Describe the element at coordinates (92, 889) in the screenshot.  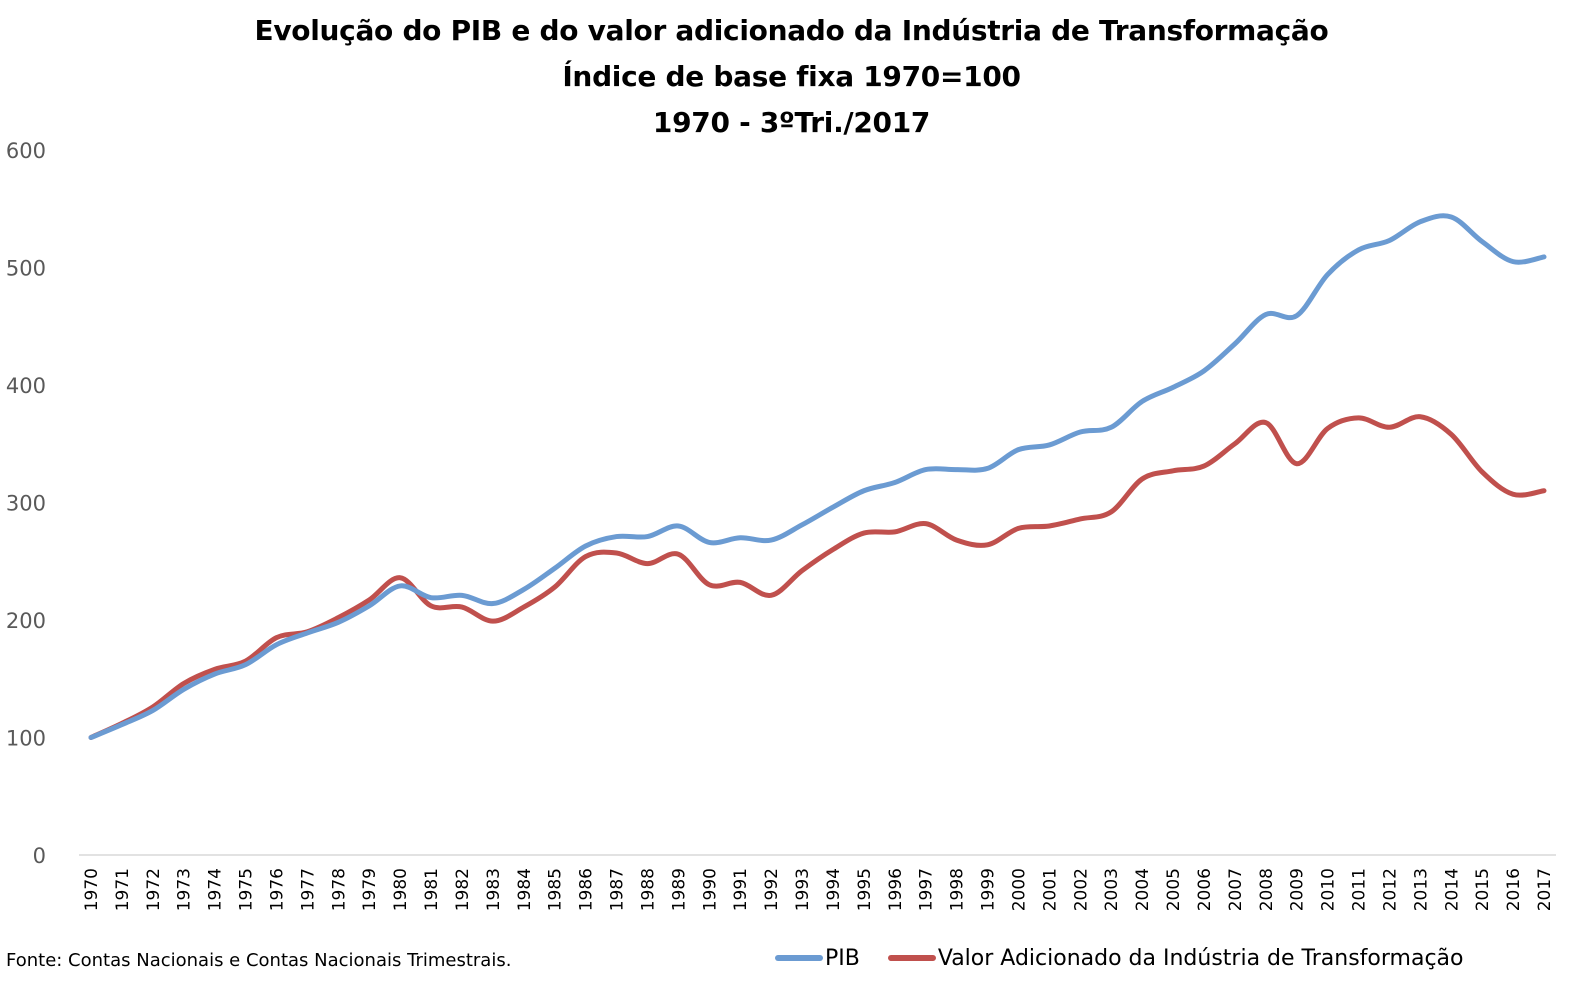
I see `x-tick-label: 1970` at that location.